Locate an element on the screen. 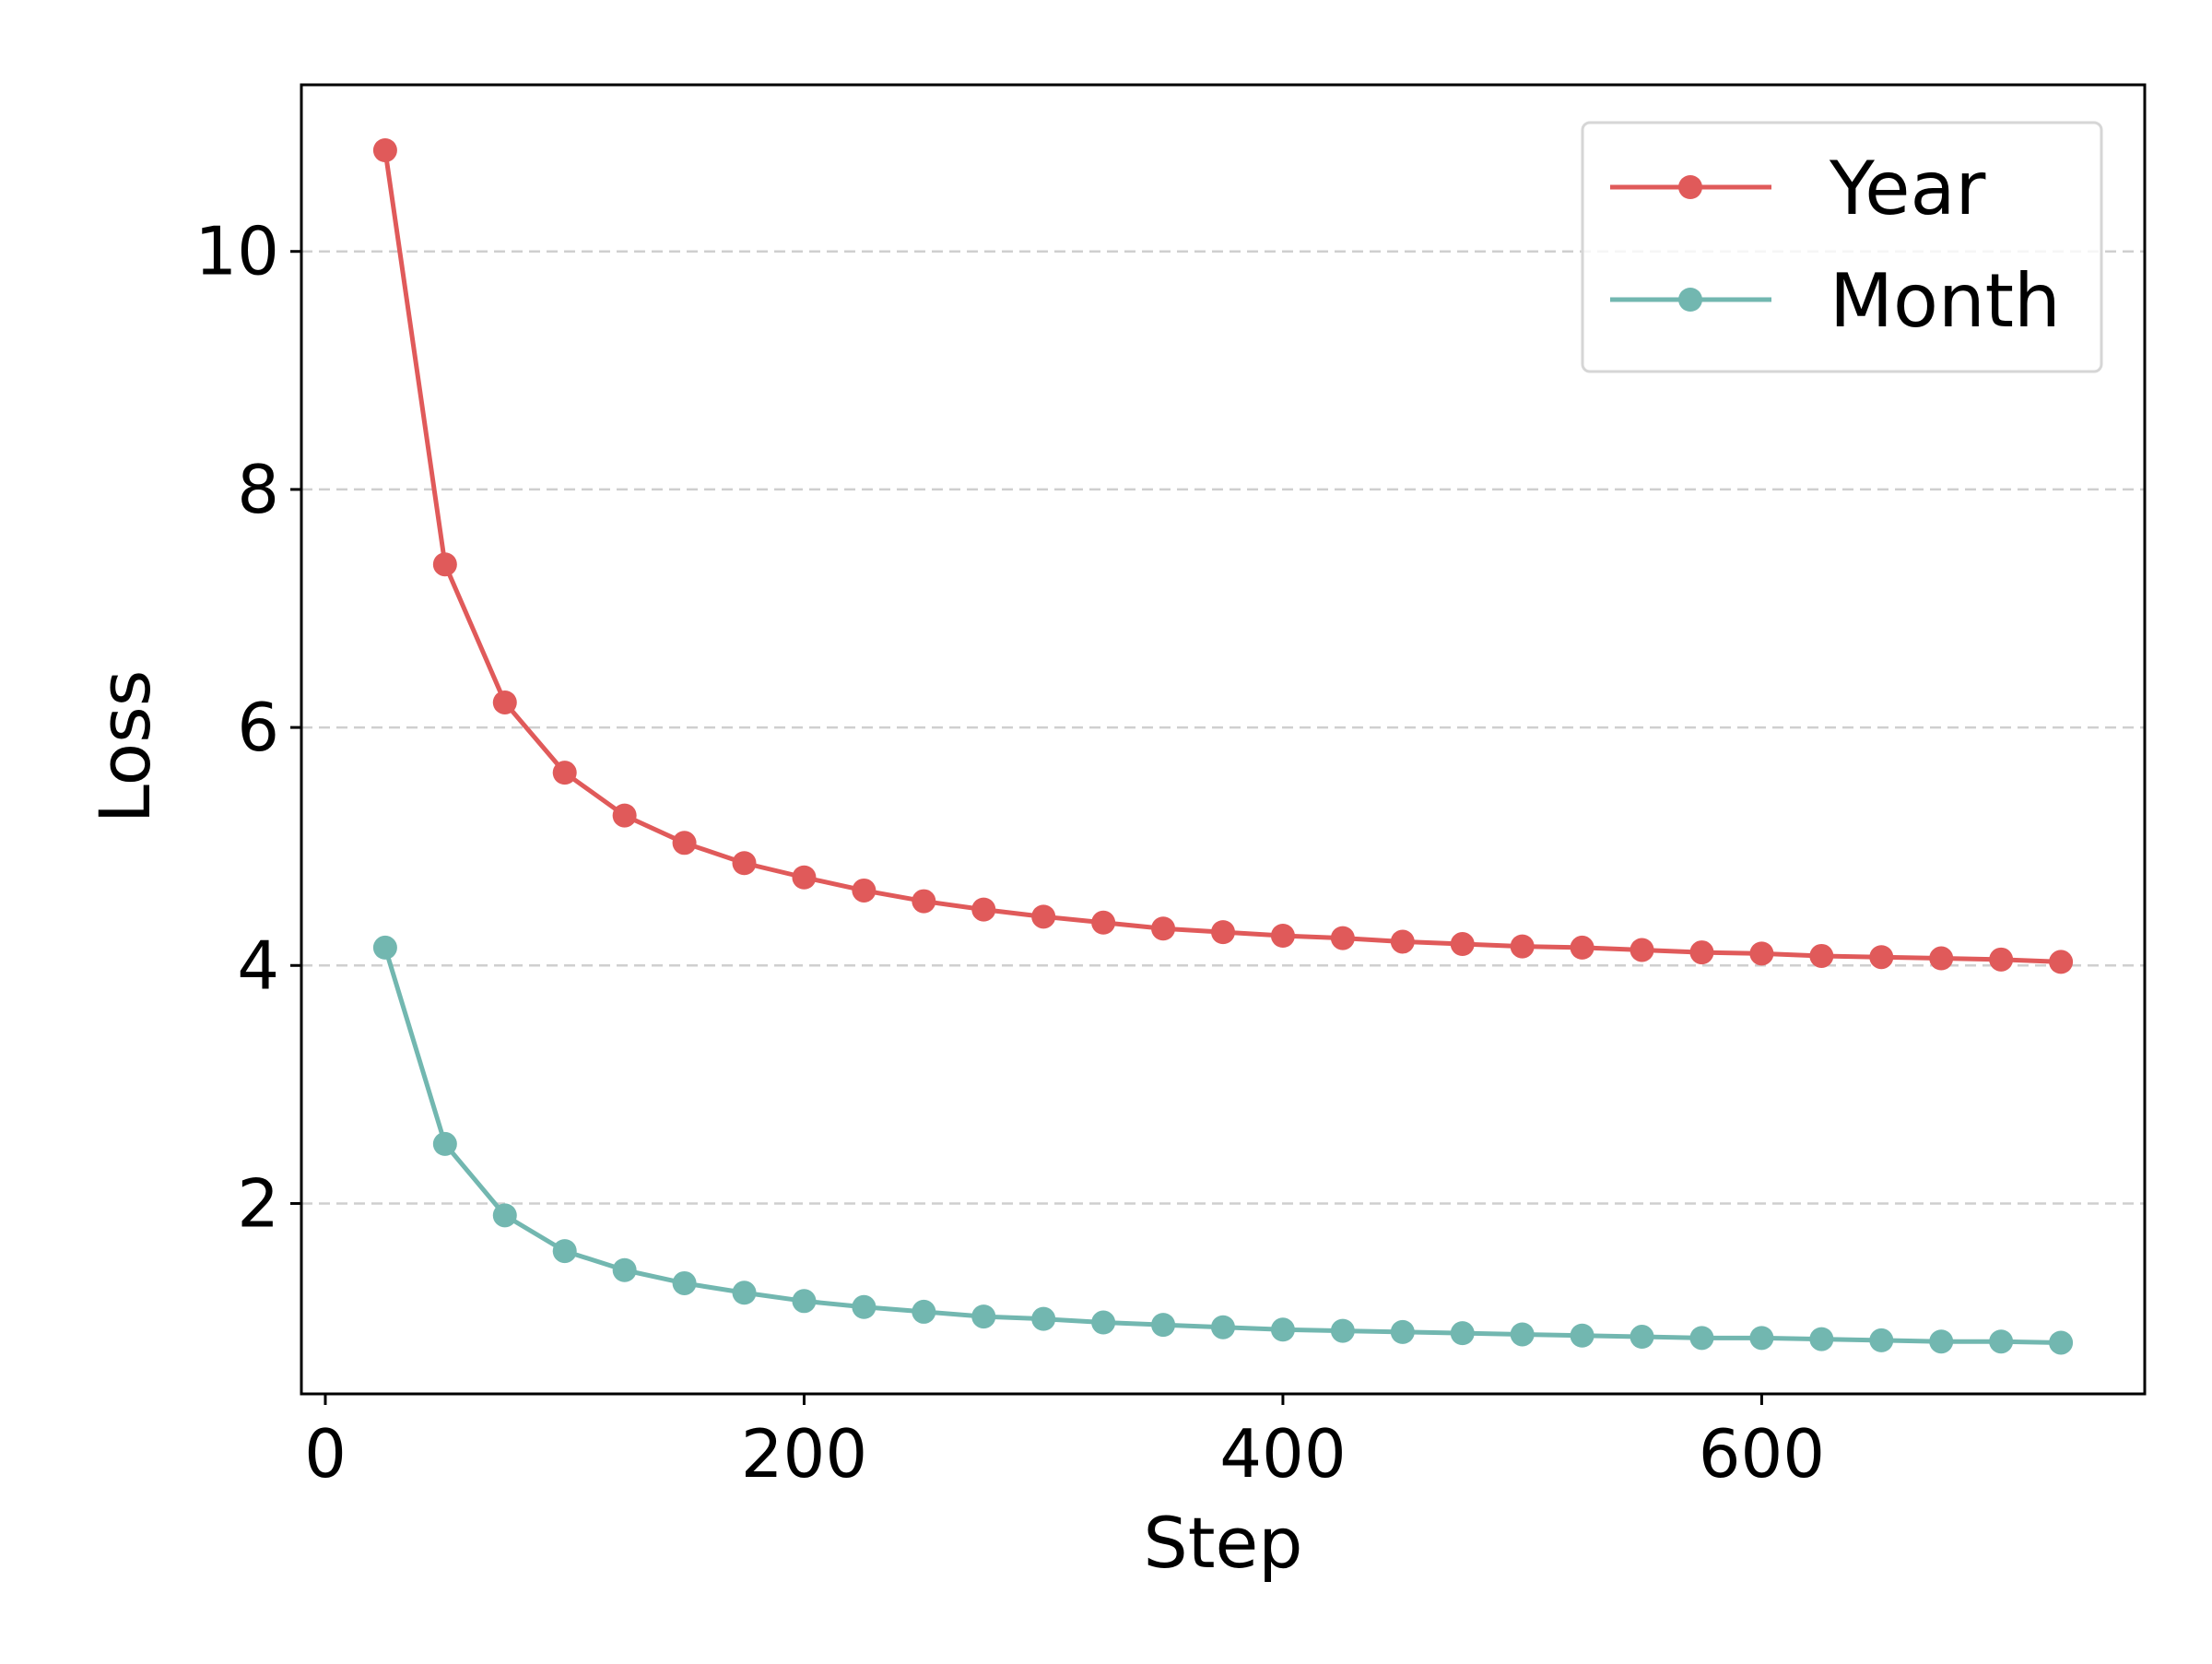 This screenshot has height=1664, width=2212. y-tick-label: 8 is located at coordinates (258, 489).